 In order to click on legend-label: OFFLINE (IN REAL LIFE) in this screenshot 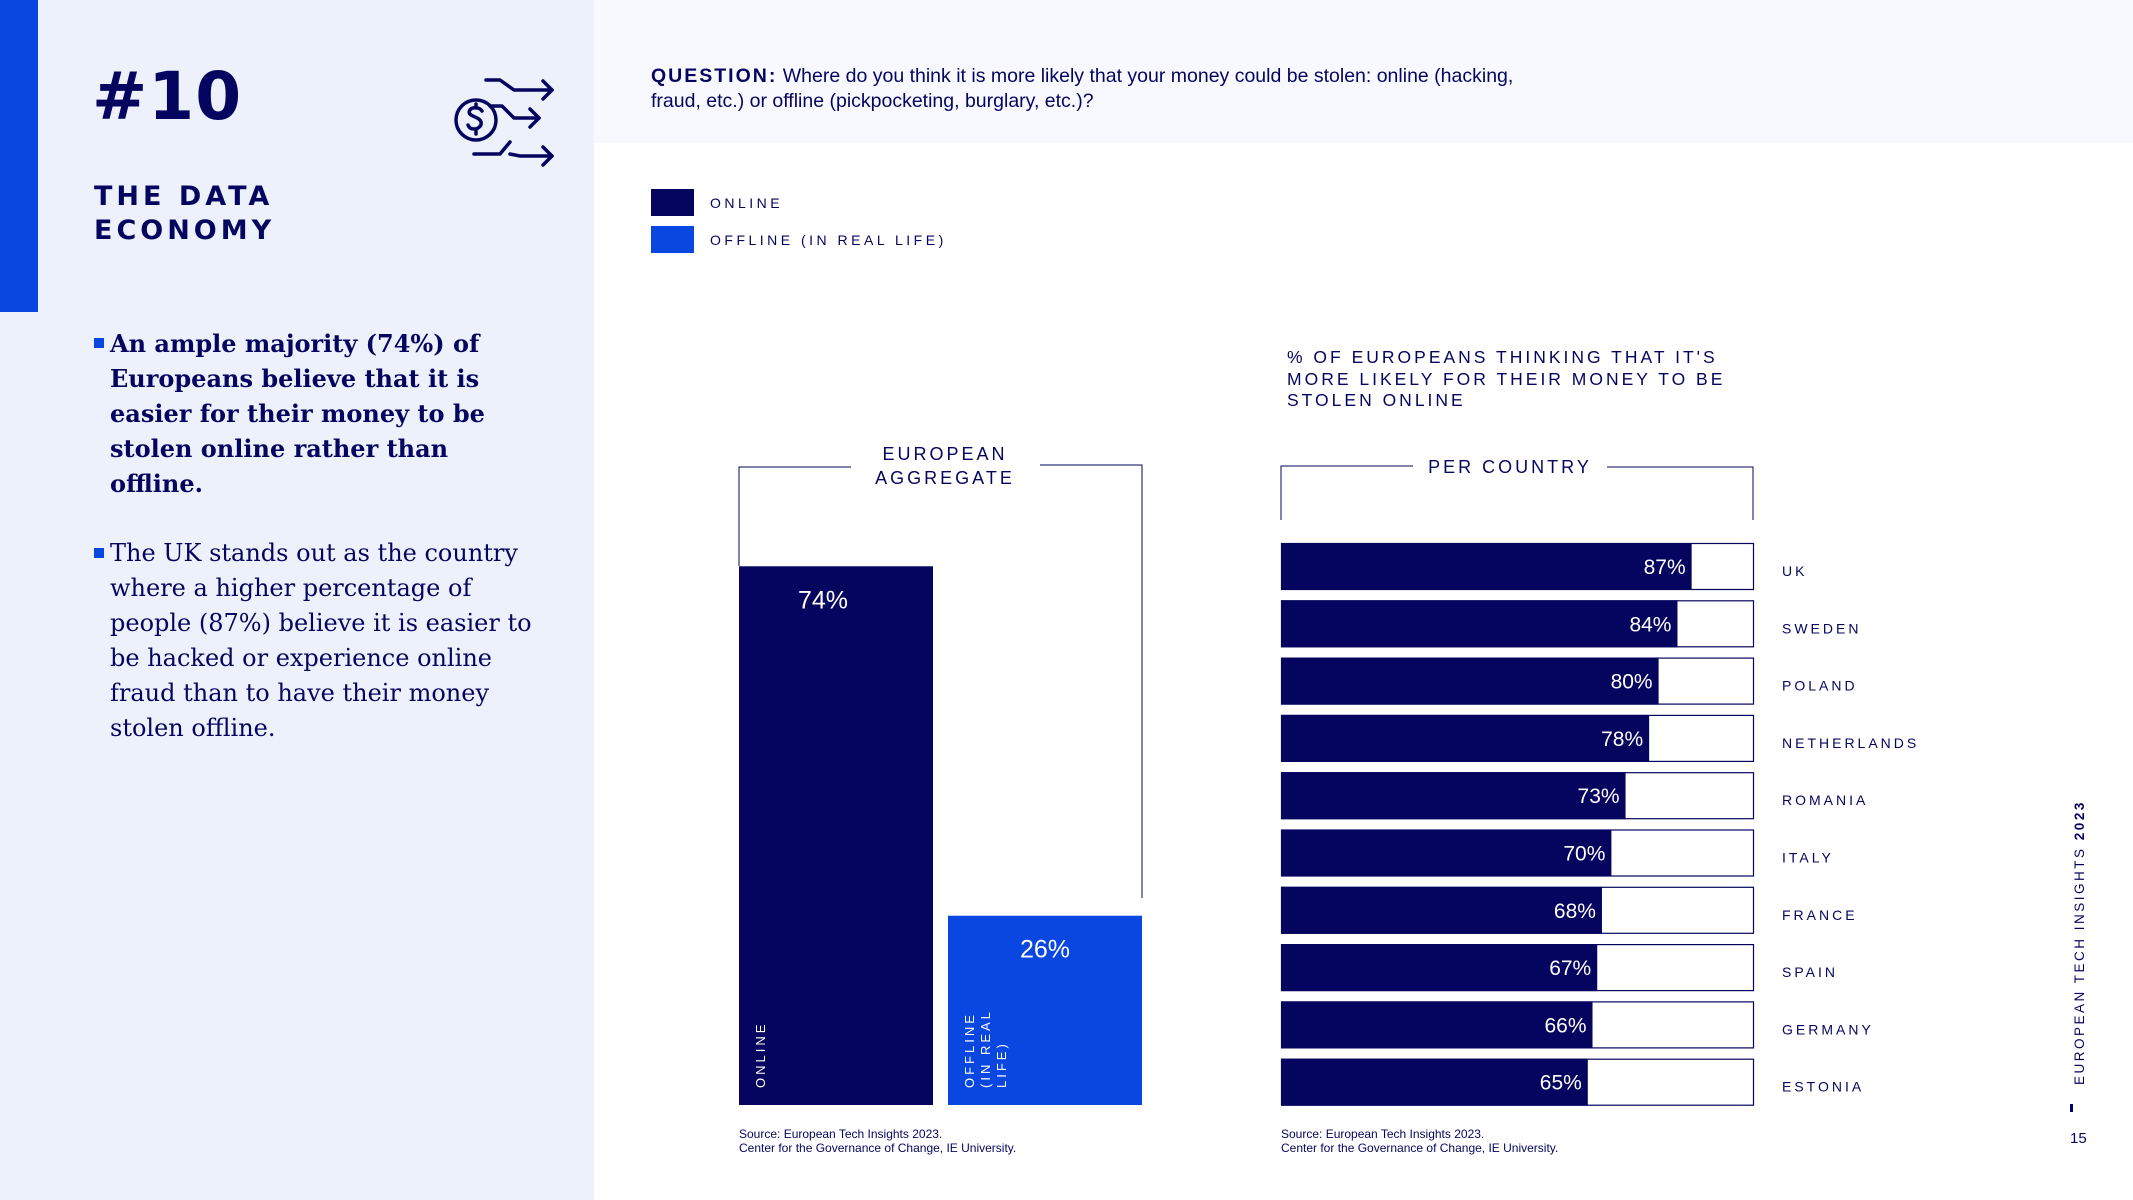, I will do `click(828, 239)`.